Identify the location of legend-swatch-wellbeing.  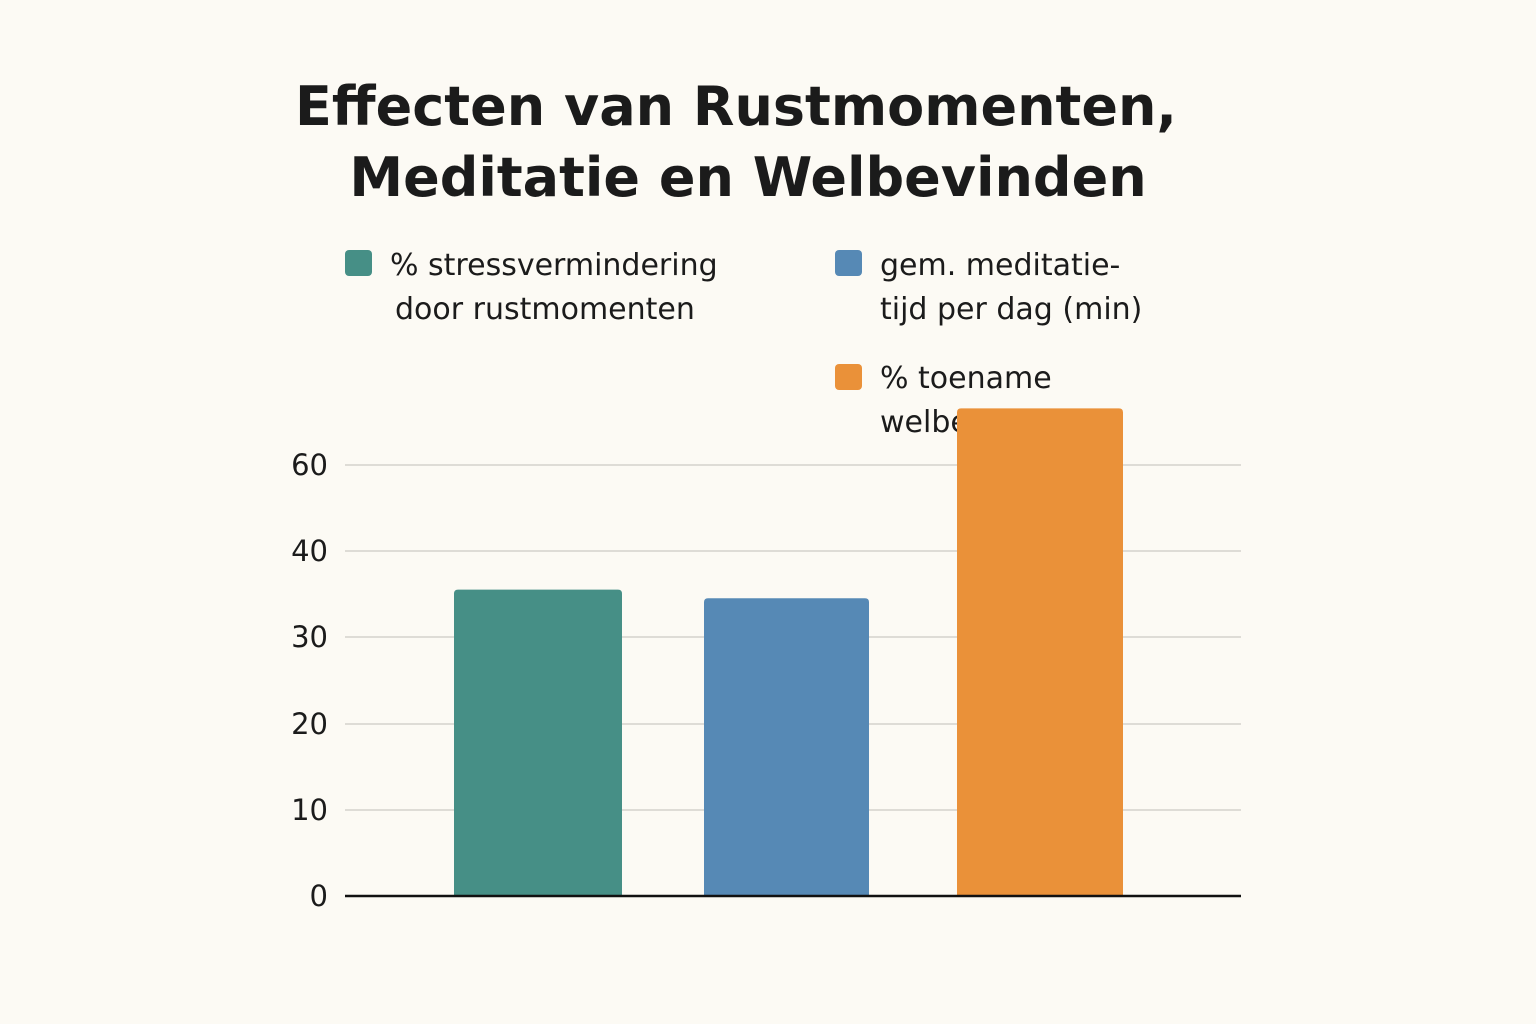
(848, 377).